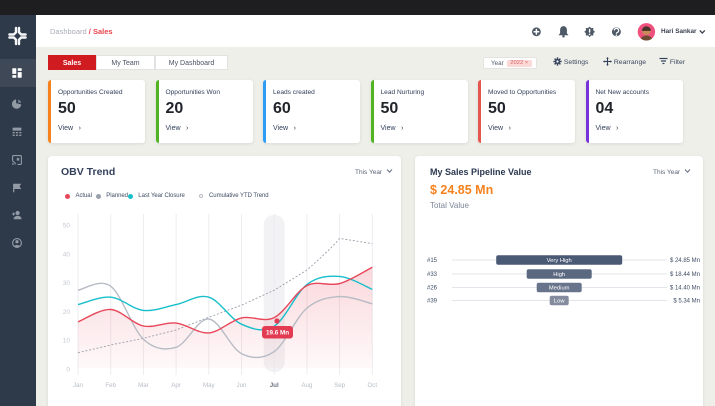 This screenshot has width=715, height=406. I want to click on svg-text: Jun, so click(242, 385).